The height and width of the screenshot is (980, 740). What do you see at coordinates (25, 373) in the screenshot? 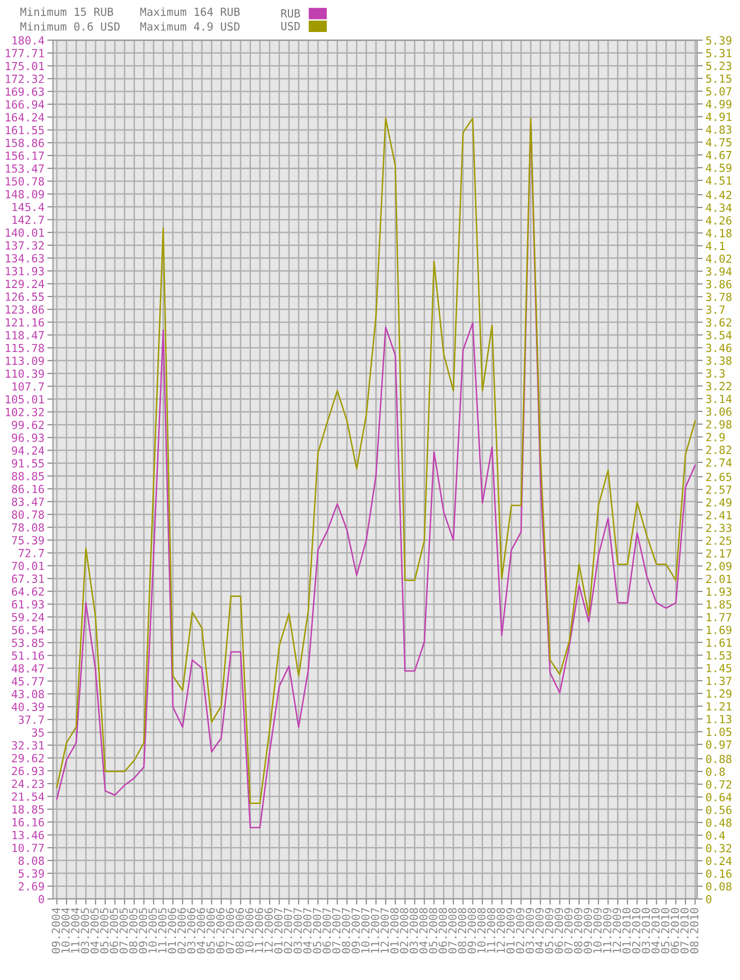
I see `y-tick-label: 110.39` at bounding box center [25, 373].